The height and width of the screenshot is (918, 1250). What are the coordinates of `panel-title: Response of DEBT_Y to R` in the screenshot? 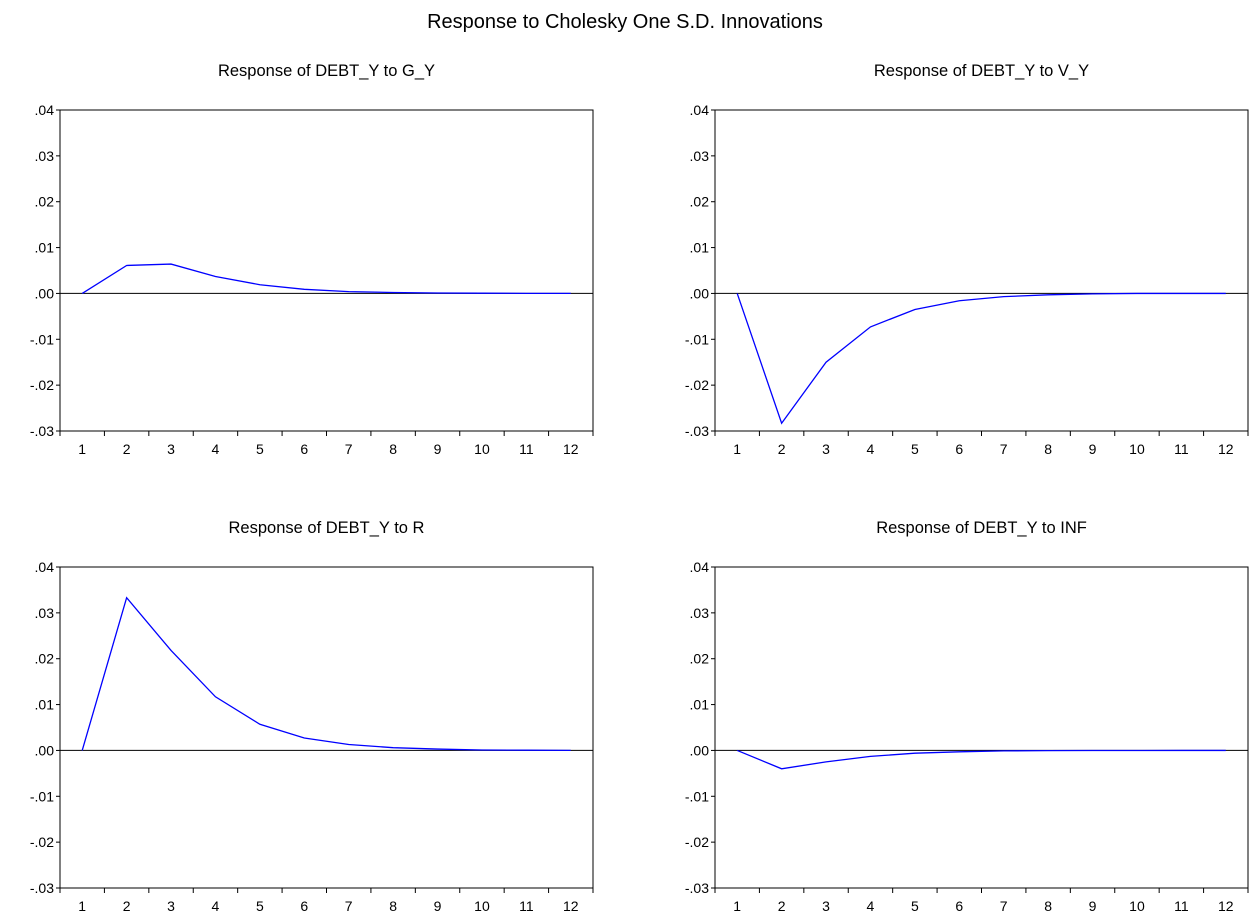 It's located at (327, 528).